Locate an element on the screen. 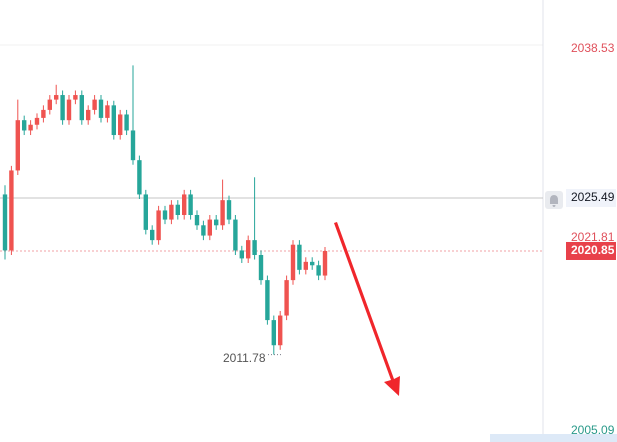 This screenshot has width=617, height=442. last-price-box is located at coordinates (591, 250).